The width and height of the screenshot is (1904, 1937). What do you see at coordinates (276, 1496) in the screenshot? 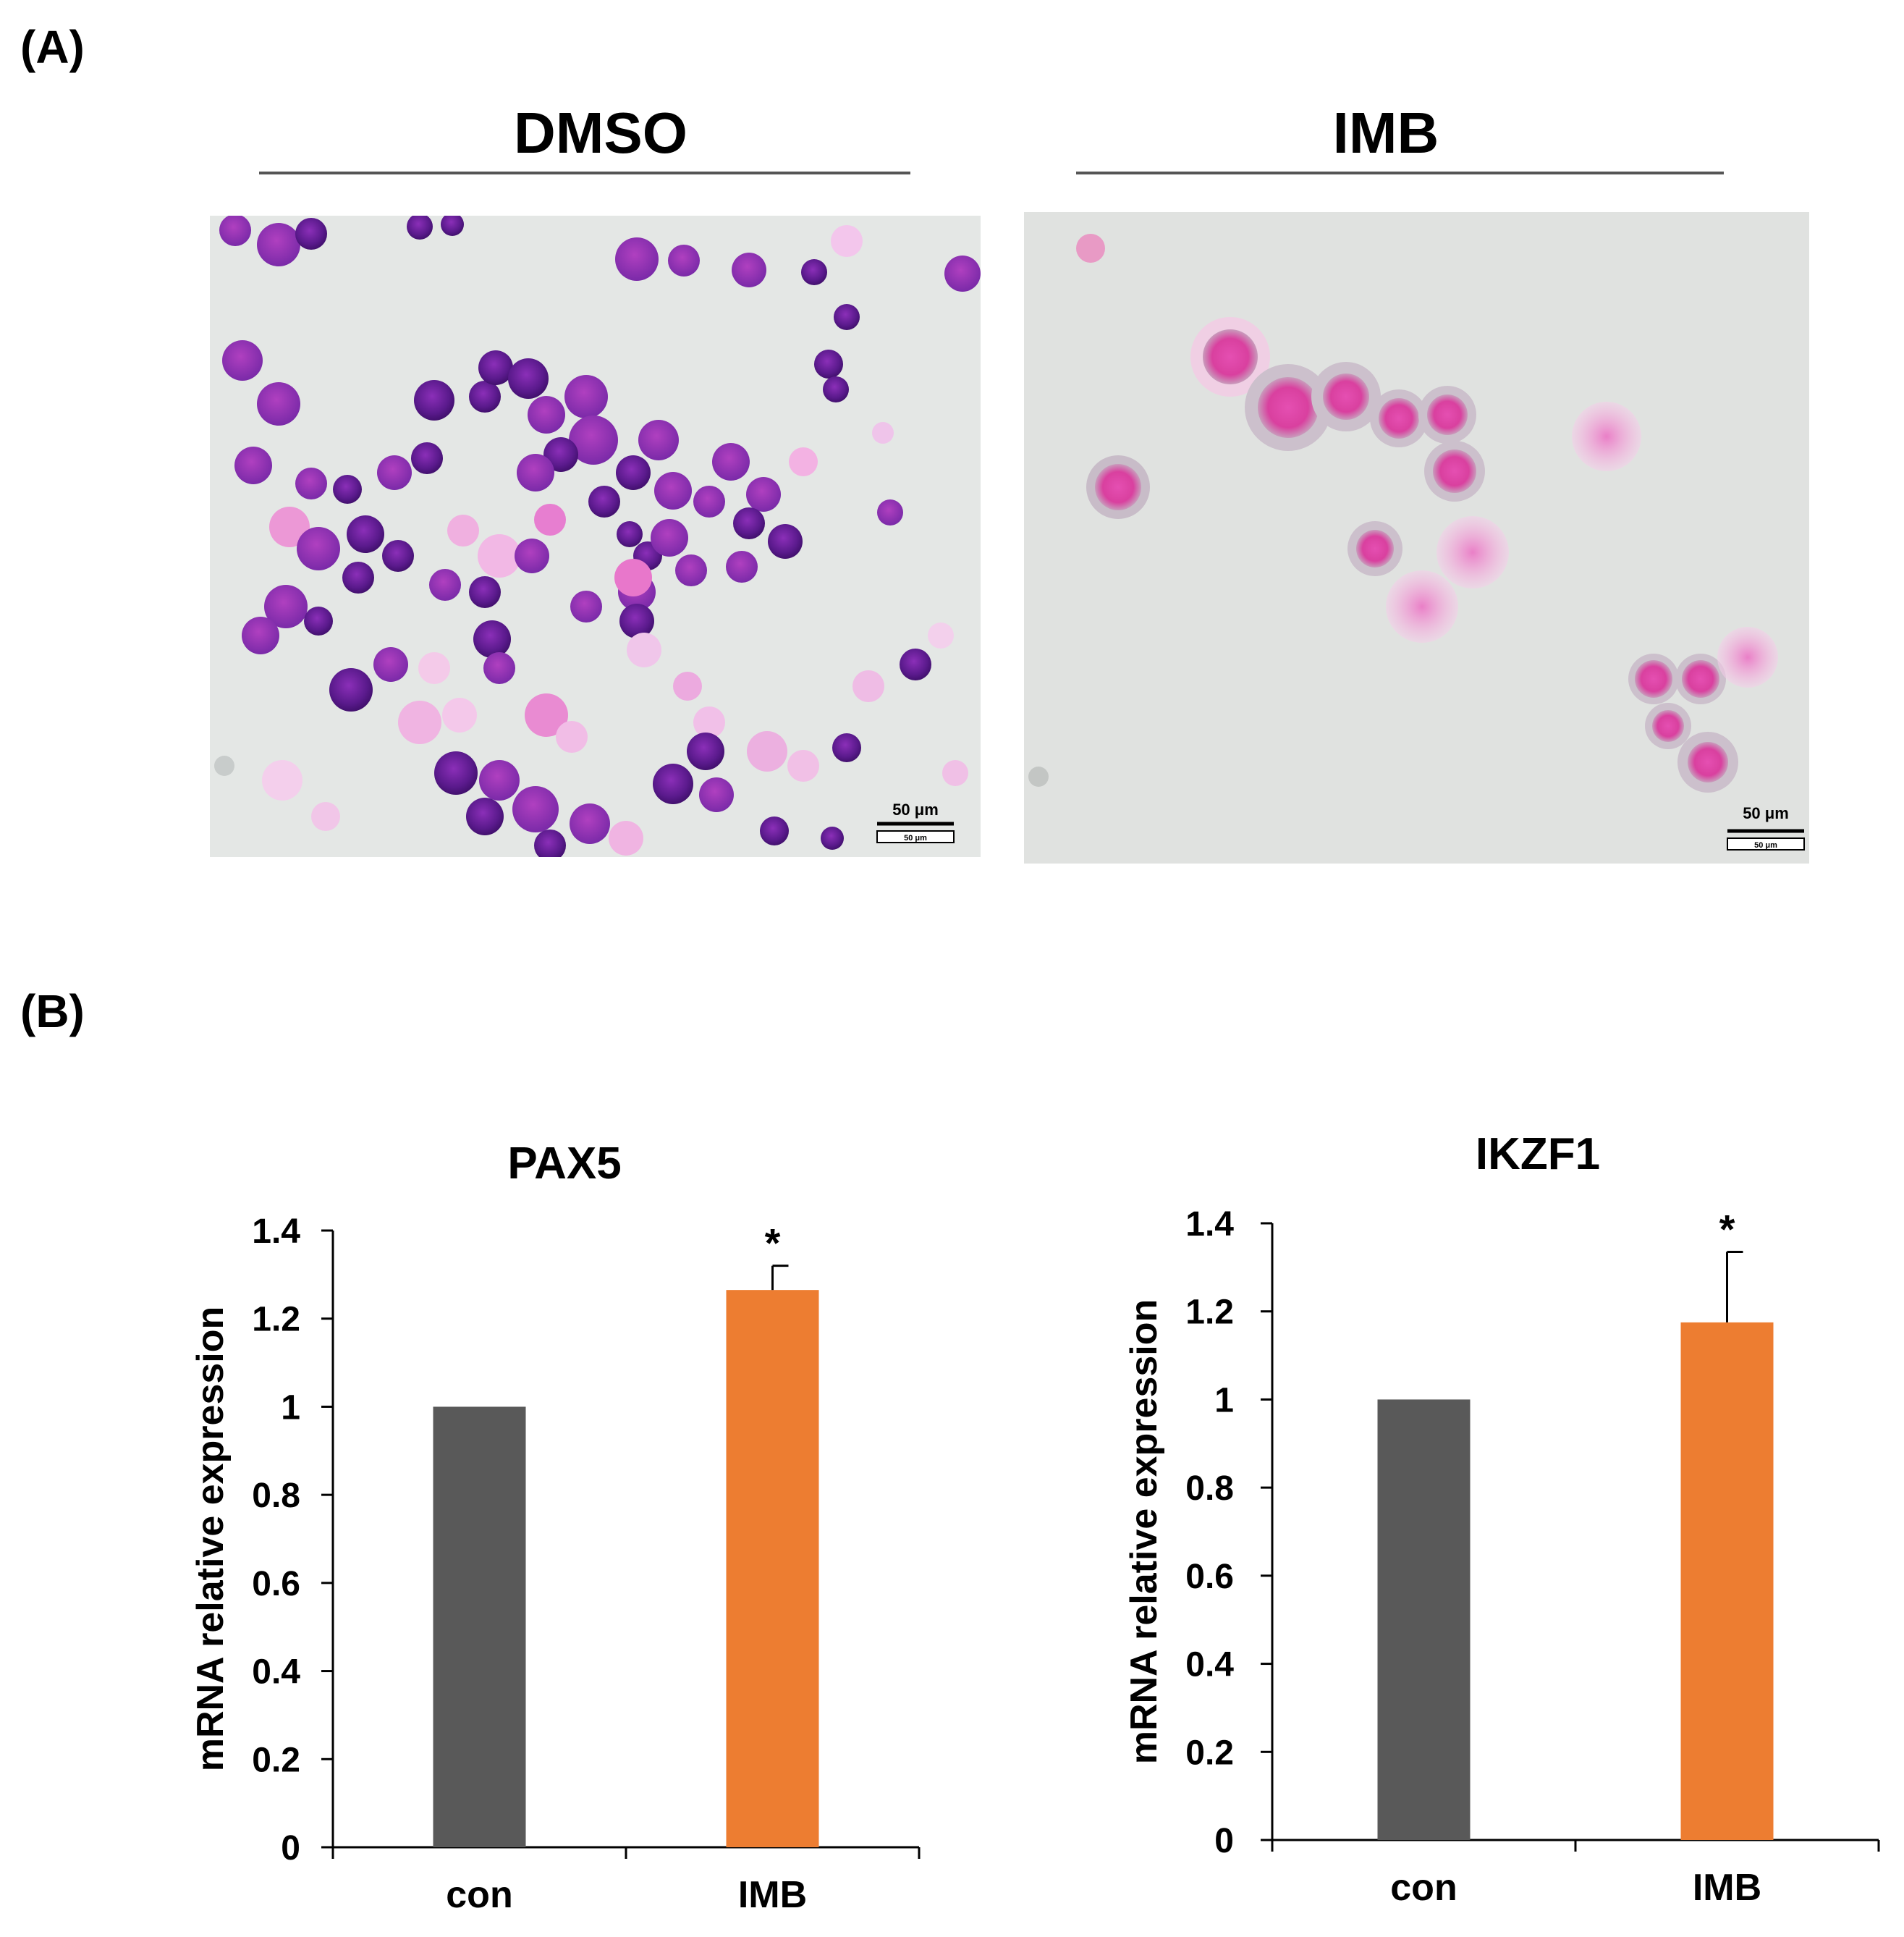
I see `chart-pax5-y-tick-label: 0.8` at bounding box center [276, 1496].